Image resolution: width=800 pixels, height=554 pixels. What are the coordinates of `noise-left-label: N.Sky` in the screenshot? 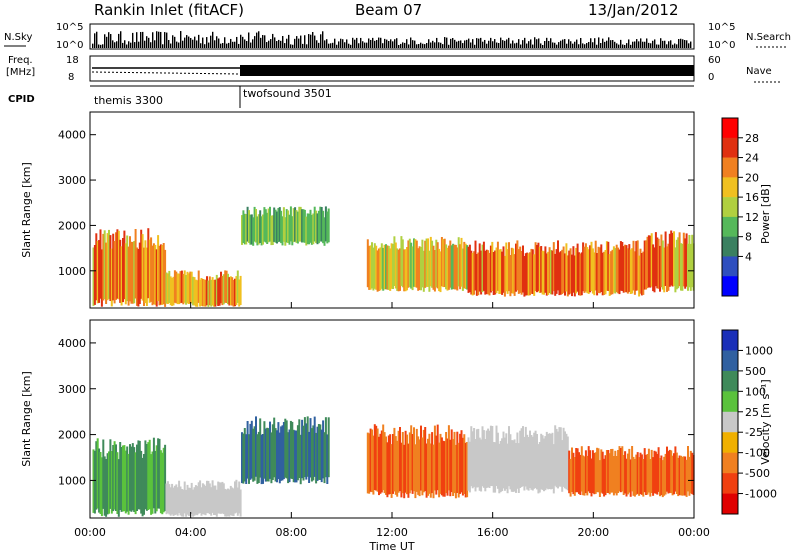 It's located at (18, 37).